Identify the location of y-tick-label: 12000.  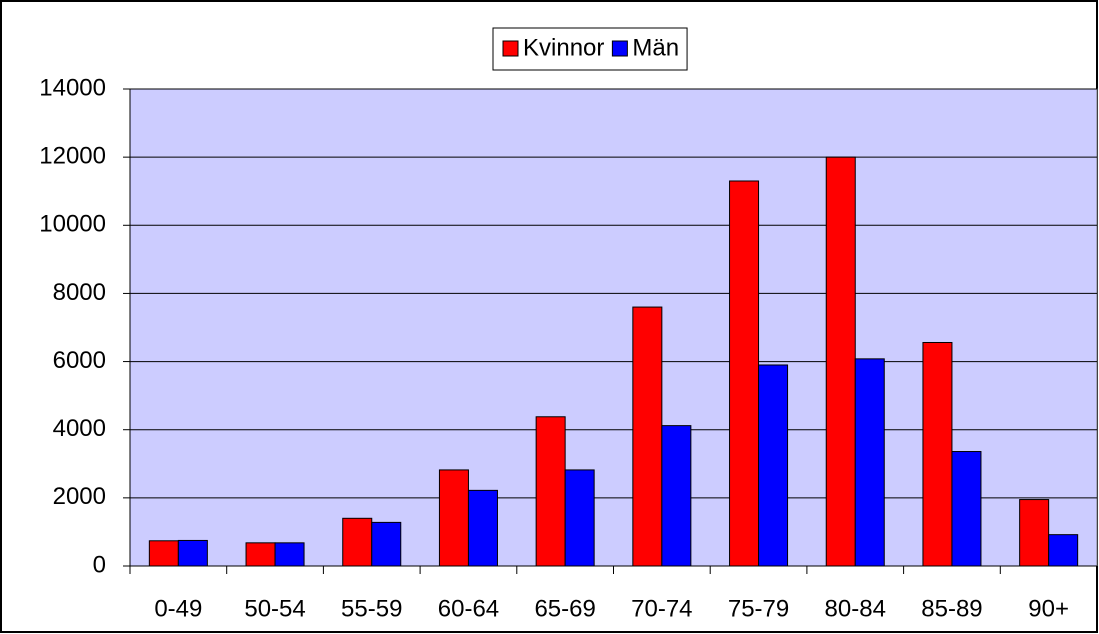
(72, 155).